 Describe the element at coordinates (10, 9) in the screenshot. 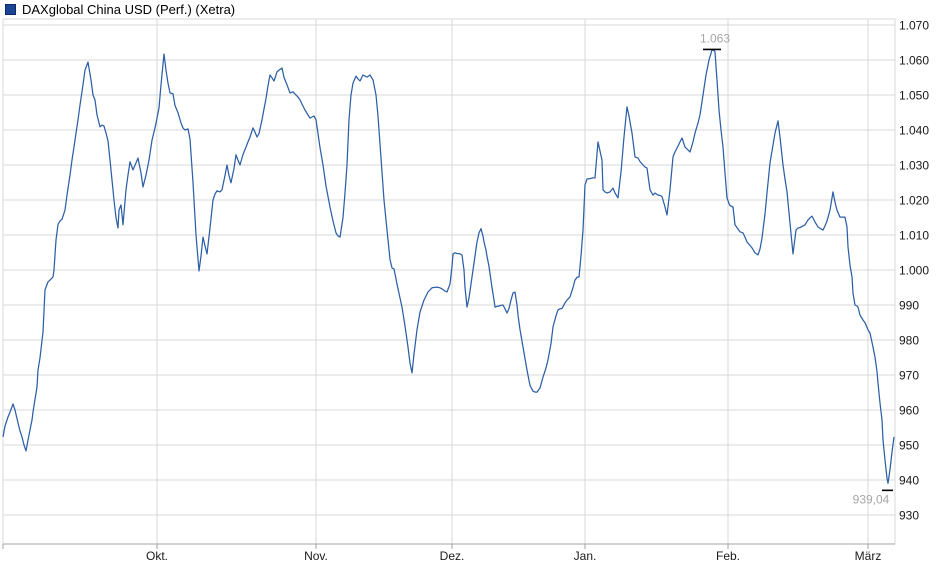

I see `legend-color-swatch` at that location.